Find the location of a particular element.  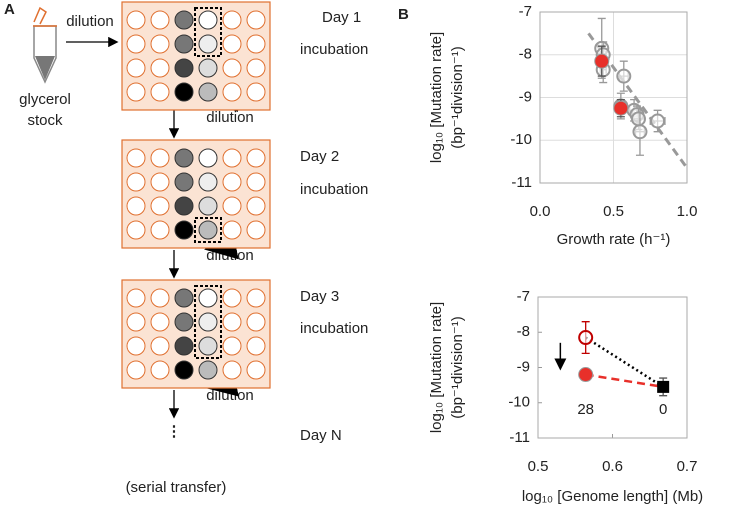

y-tick-label: -8 is located at coordinates (525, 54).